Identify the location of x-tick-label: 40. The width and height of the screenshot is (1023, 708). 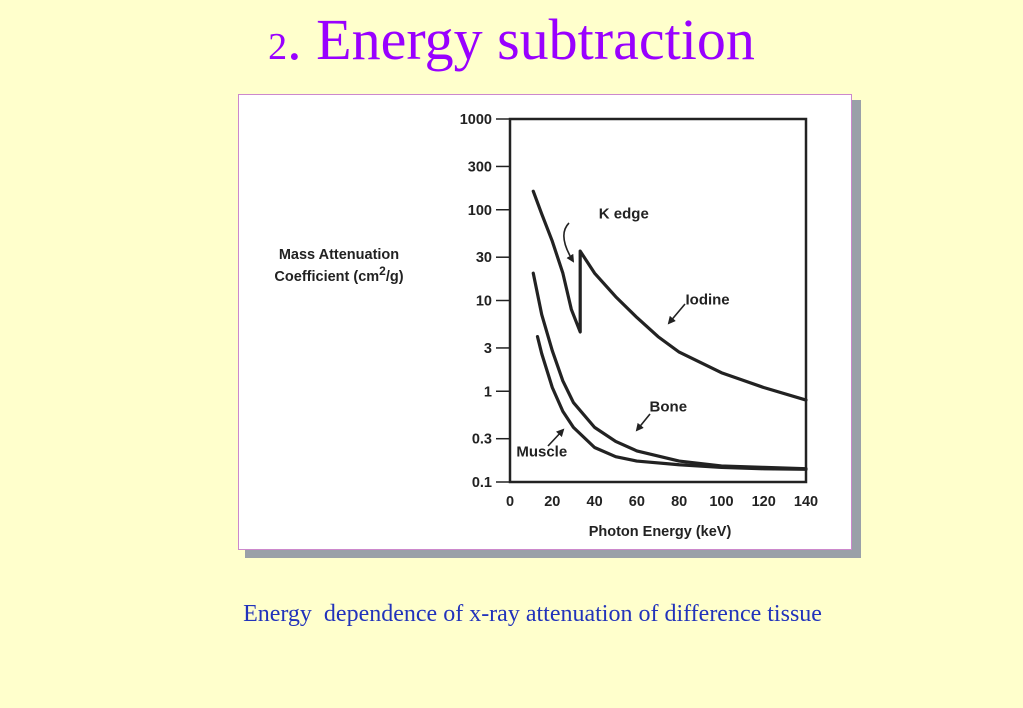
(595, 502).